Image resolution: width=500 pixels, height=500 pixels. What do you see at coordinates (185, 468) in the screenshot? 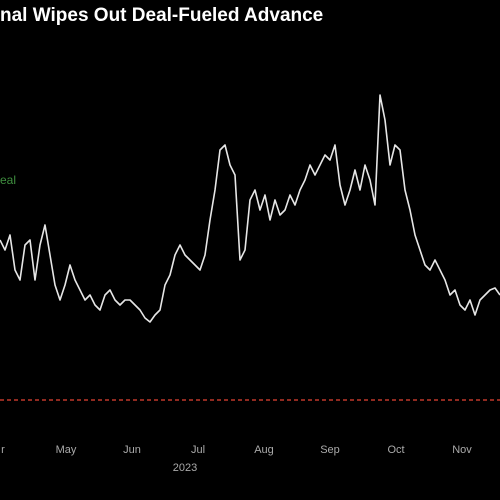
I see `year-label: 2023` at bounding box center [185, 468].